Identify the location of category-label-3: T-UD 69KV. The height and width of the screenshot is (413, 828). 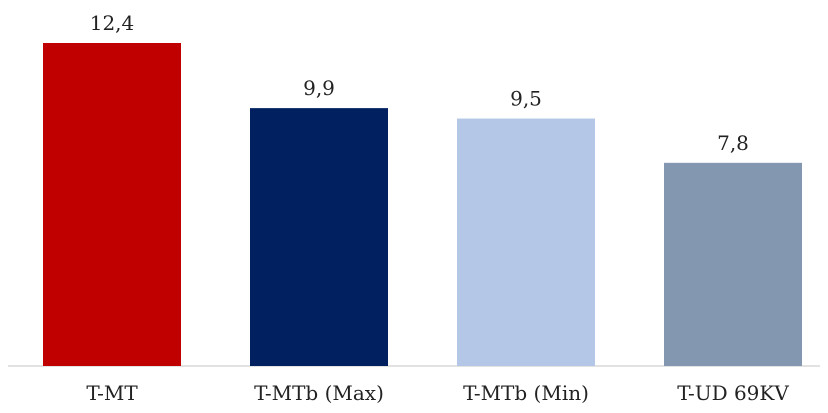
(733, 393).